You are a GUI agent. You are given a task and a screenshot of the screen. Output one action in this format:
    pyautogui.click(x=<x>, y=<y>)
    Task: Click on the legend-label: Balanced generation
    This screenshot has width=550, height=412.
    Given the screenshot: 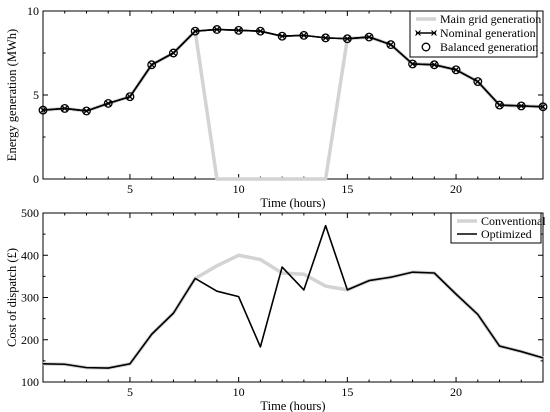 What is the action you would take?
    pyautogui.click(x=489, y=47)
    